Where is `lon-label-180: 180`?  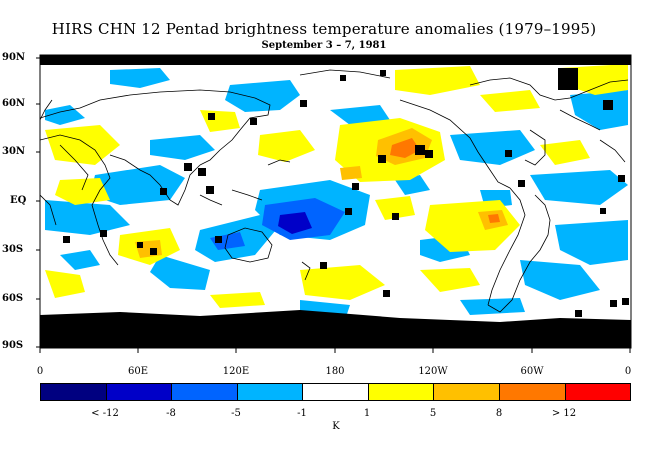
lon-label-180: 180 is located at coordinates (335, 371).